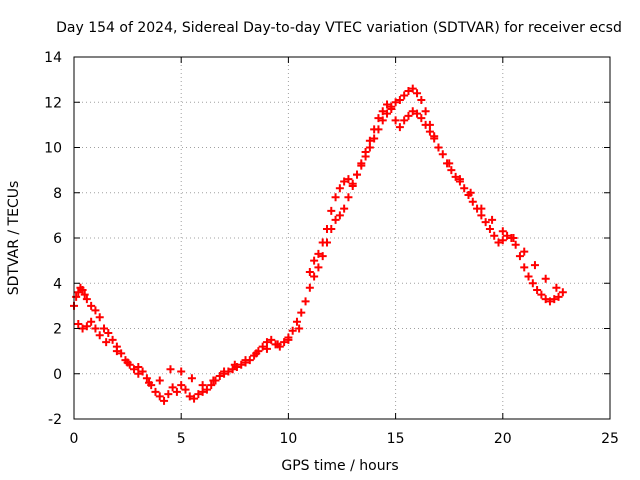 Image resolution: width=640 pixels, height=480 pixels. What do you see at coordinates (14, 238) in the screenshot?
I see `y-axis-label: SDTVAR / TECUs` at bounding box center [14, 238].